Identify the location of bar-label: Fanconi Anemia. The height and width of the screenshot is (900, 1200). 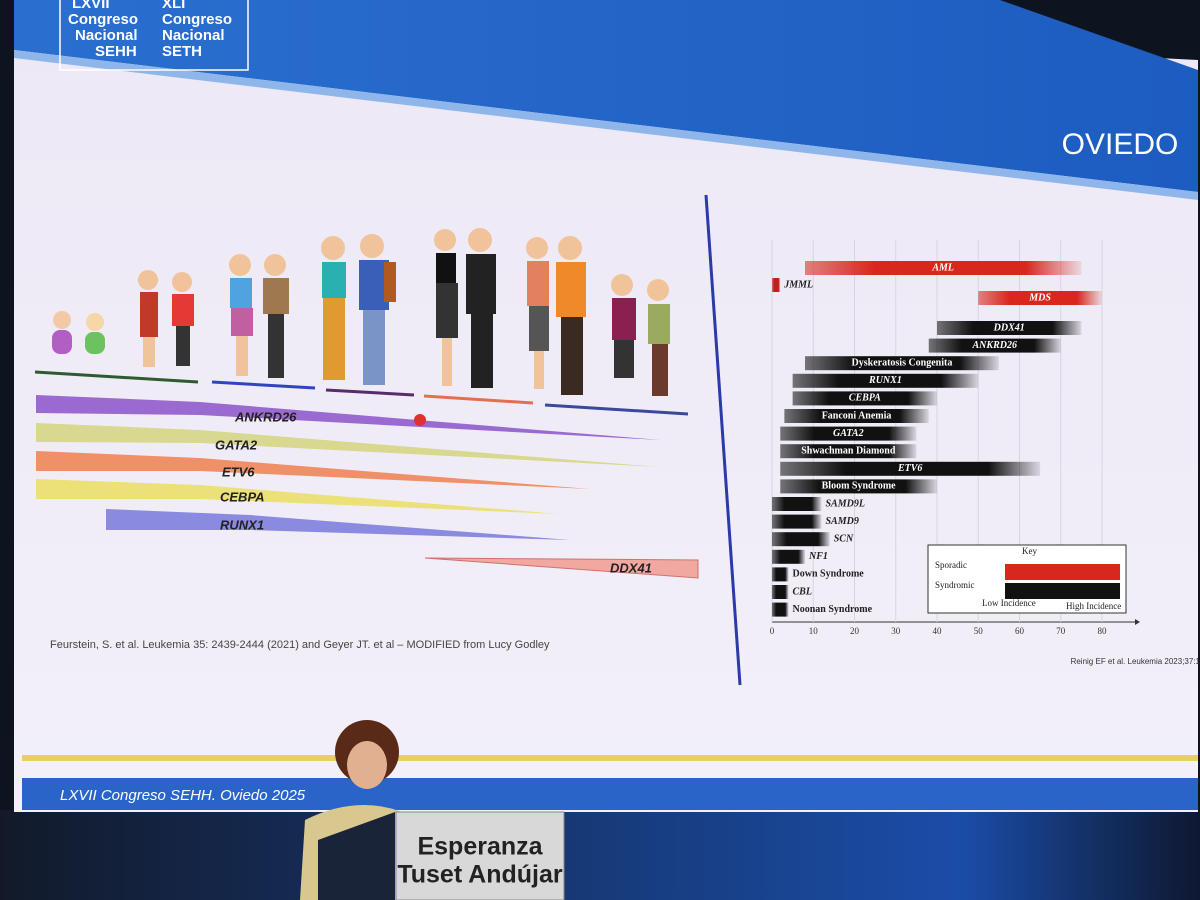
(857, 415).